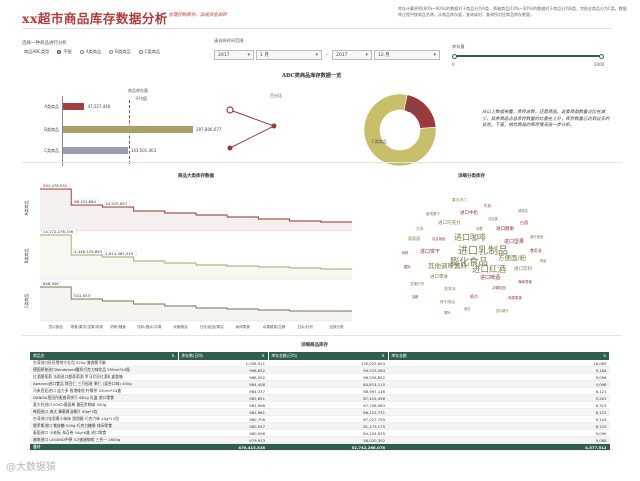 This screenshot has width=640, height=481. What do you see at coordinates (512, 258) in the screenshot?
I see `wordcloud-word: 方便面/粉` at bounding box center [512, 258].